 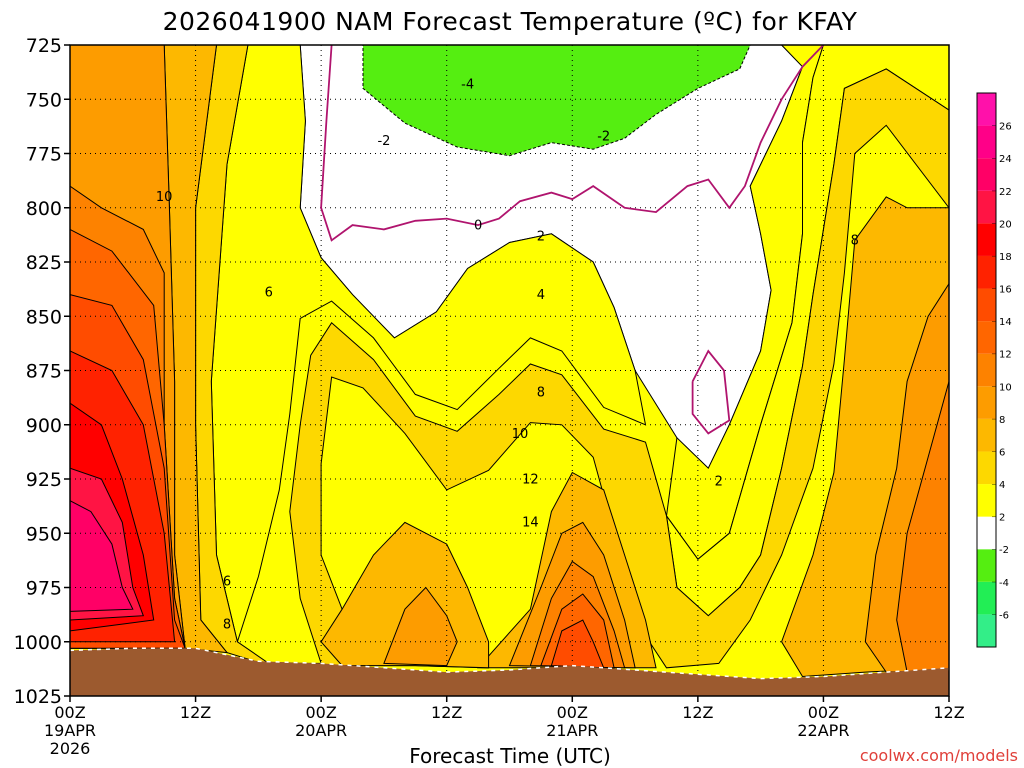 I want to click on x-tick-year: 2026, so click(x=70, y=748).